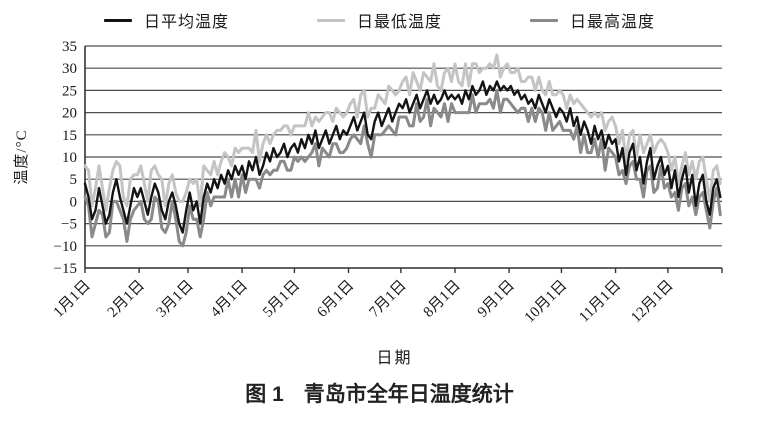  What do you see at coordinates (175, 299) in the screenshot?
I see `svg-text: 3月1日` at bounding box center [175, 299].